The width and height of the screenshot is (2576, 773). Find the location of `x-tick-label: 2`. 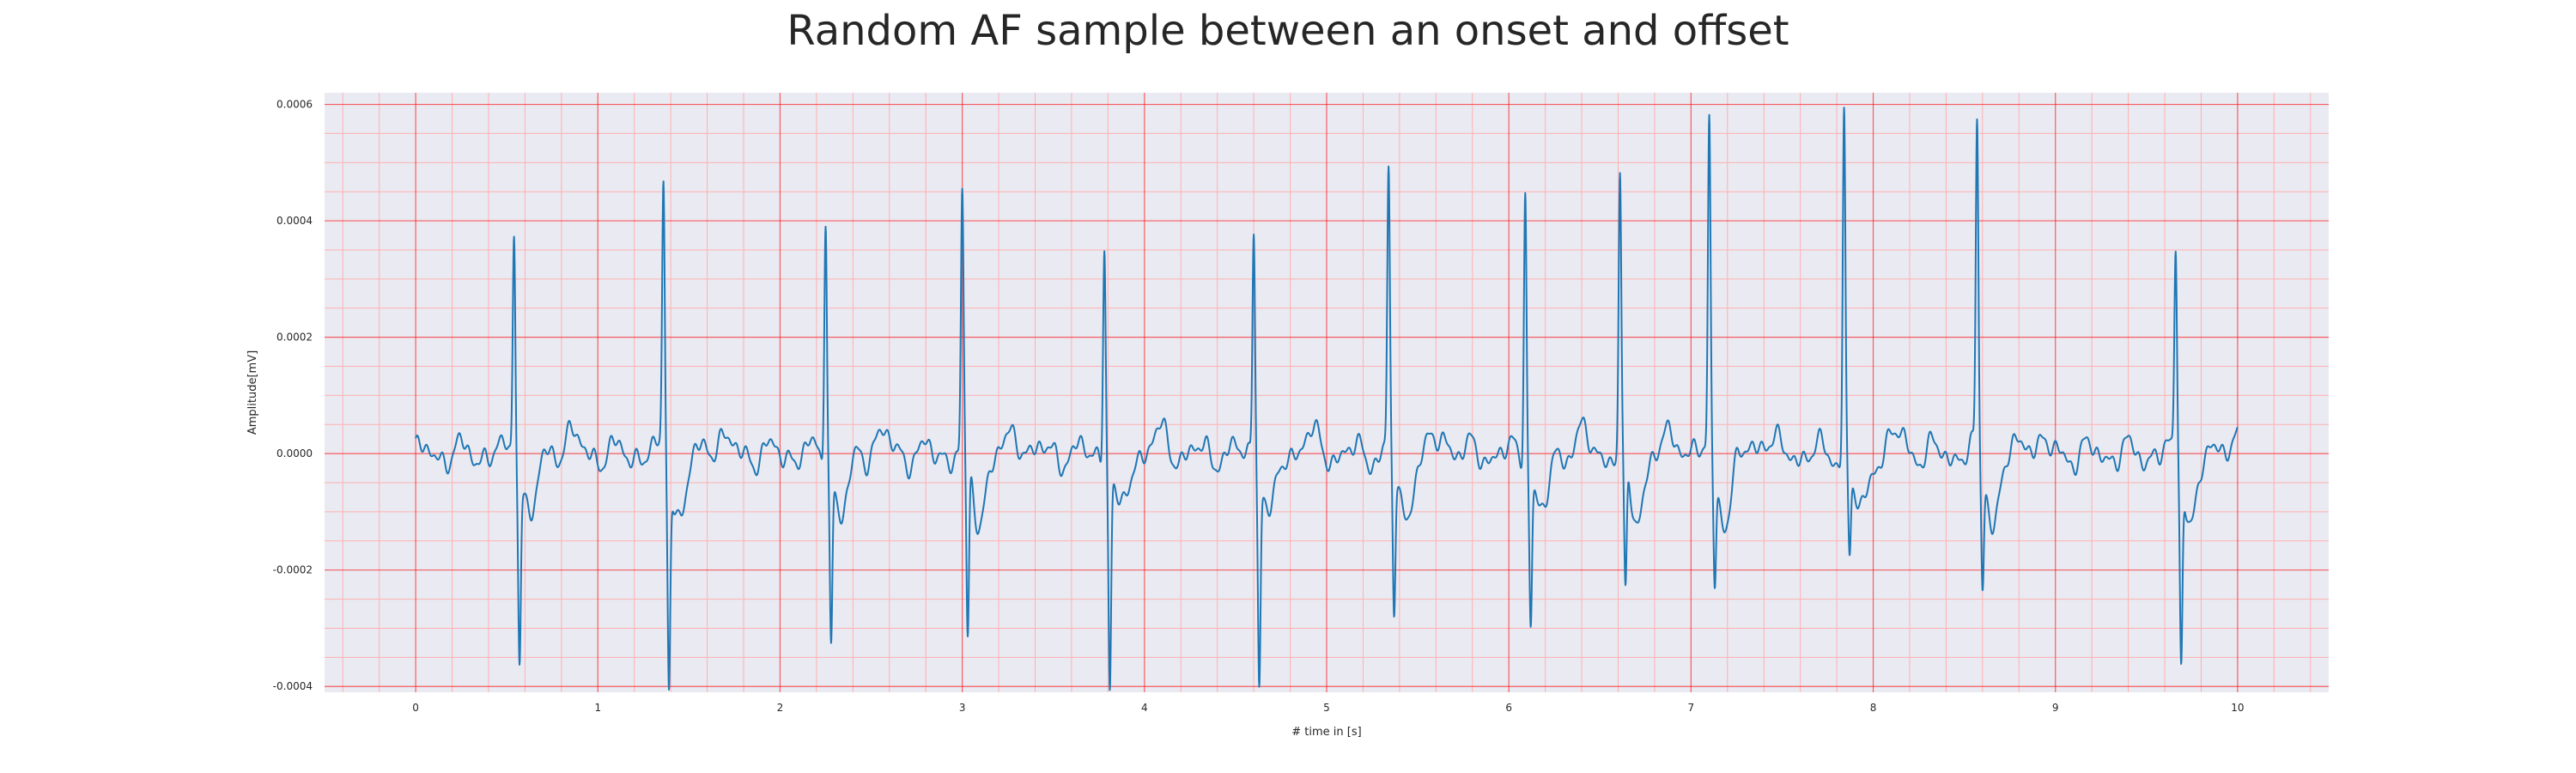

x-tick-label: 2 is located at coordinates (781, 708).